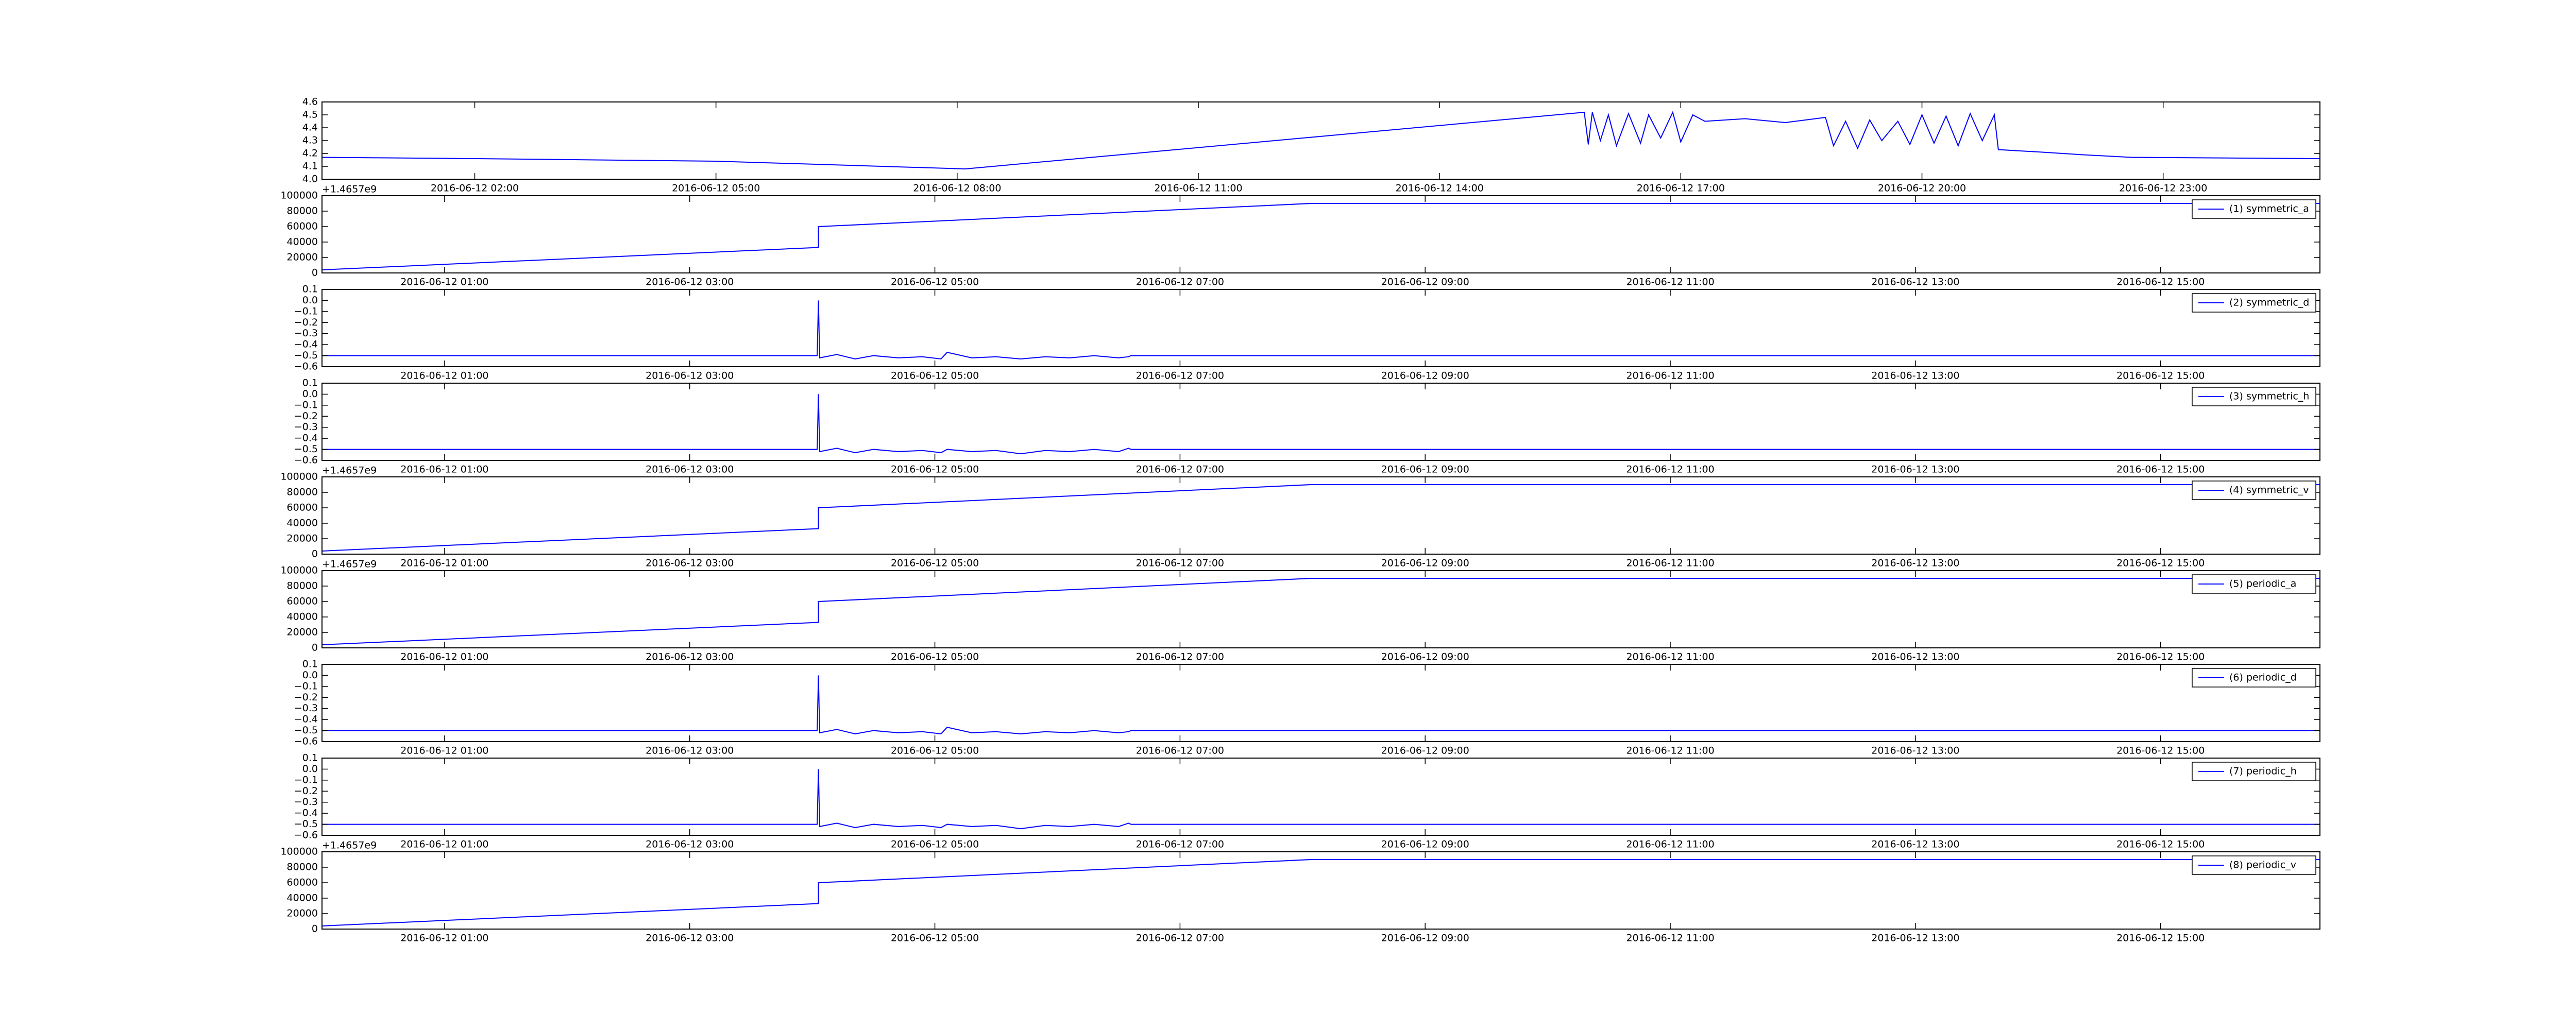 This screenshot has height=1030, width=2576. I want to click on legend-label: (2) symmetric_d, so click(2269, 302).